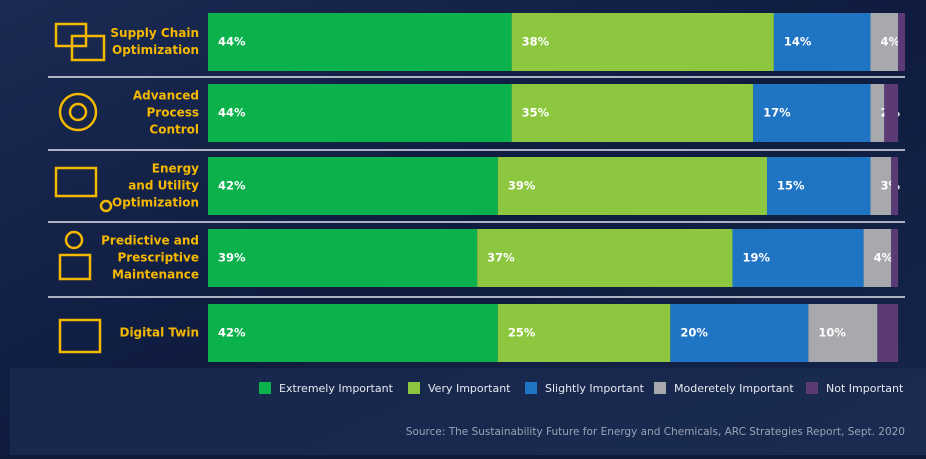  I want to click on value-label: 37%, so click(501, 258).